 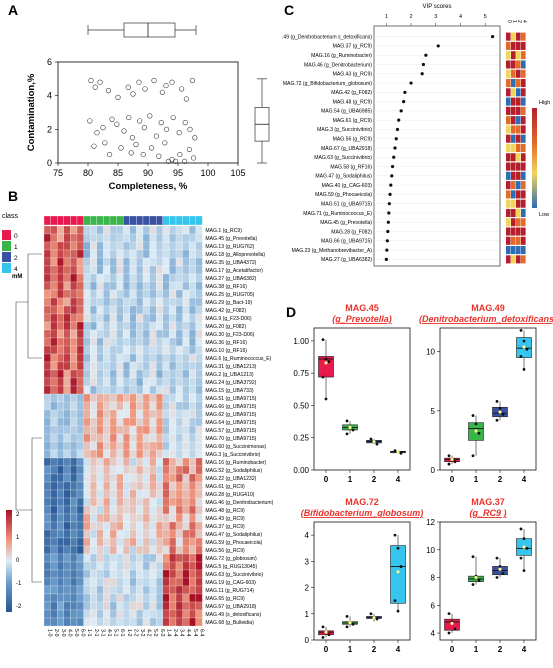 What do you see at coordinates (346, 223) in the screenshot?
I see `vip-row-label: MAG.45 (g_Prevotella)` at bounding box center [346, 223].